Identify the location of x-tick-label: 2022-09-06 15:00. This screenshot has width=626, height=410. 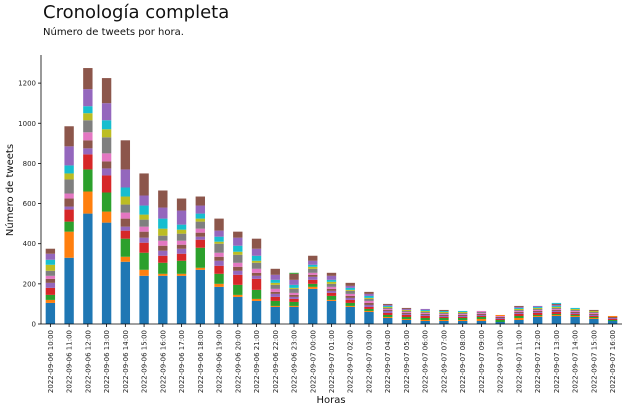
(145, 361).